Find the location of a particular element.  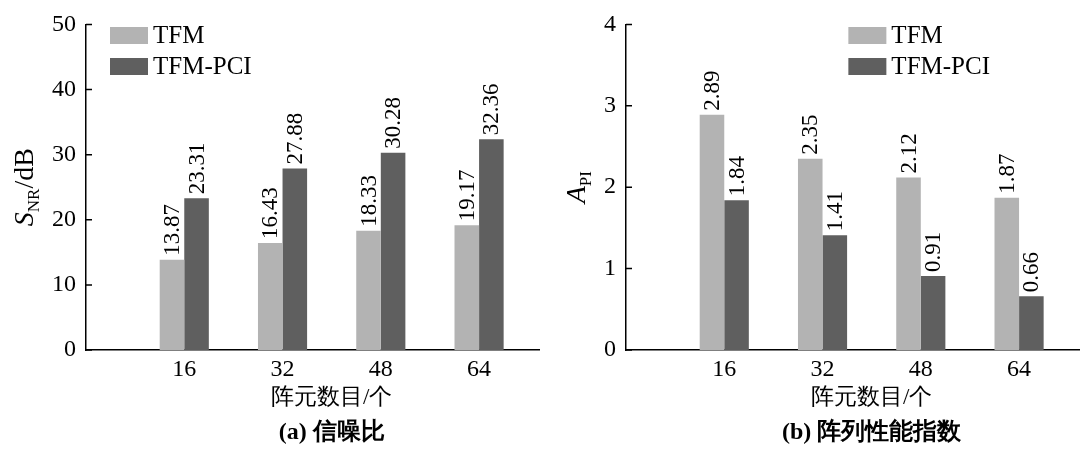

data-label: 13.87 is located at coordinates (172, 229).